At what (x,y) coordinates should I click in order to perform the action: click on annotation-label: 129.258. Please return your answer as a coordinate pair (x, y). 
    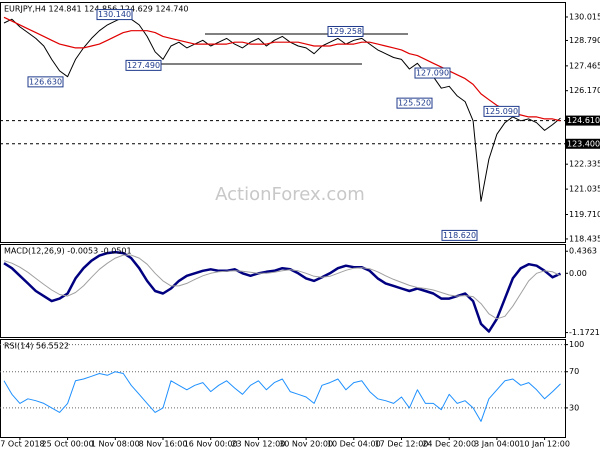
    Looking at the image, I should click on (345, 31).